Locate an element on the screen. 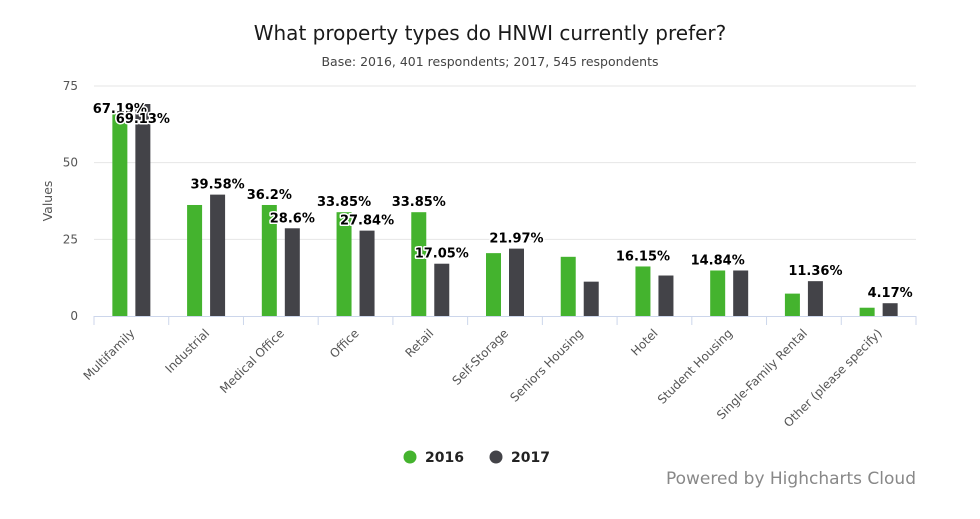 The height and width of the screenshot is (519, 980). x-tick-label: Seniors Housing is located at coordinates (546, 365).